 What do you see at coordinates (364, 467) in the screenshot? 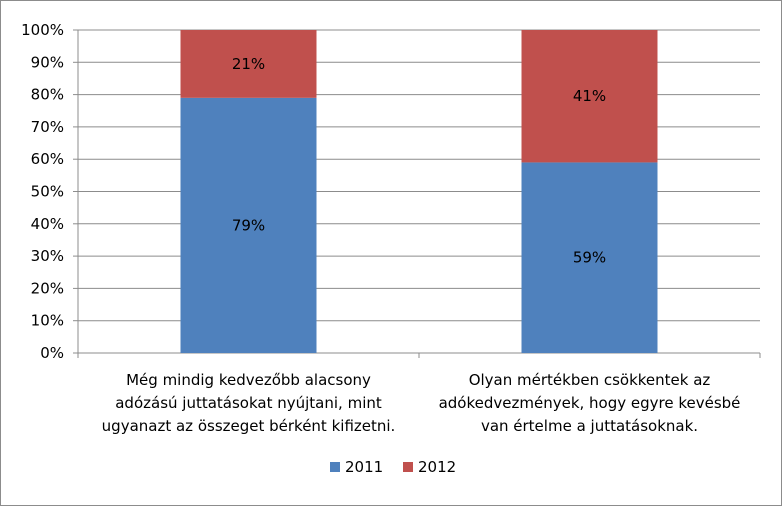
I see `legend-label: 2011` at bounding box center [364, 467].